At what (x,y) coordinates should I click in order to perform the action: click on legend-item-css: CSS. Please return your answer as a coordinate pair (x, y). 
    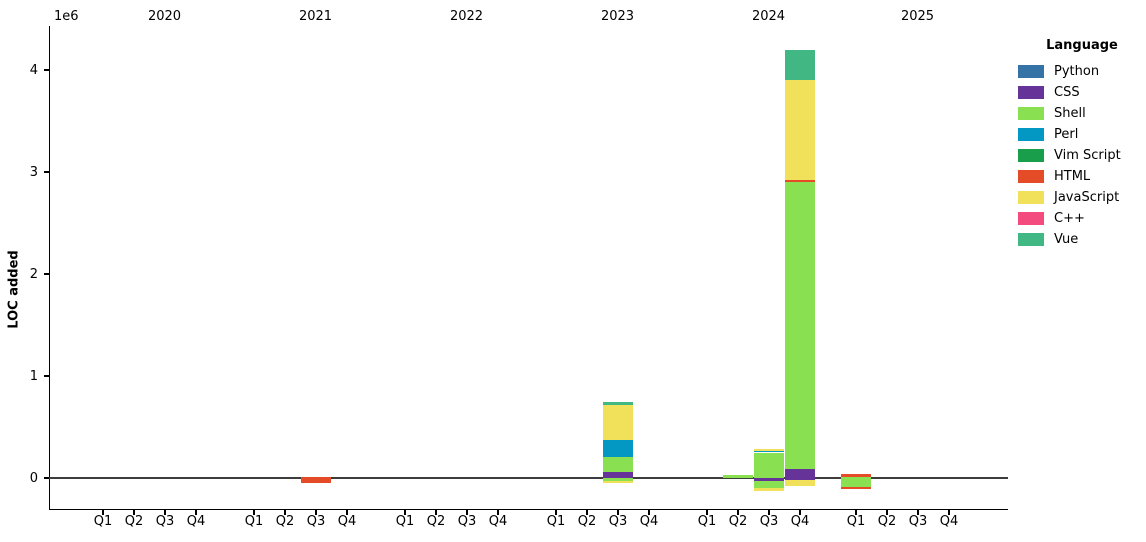
    Looking at the image, I should click on (1082, 92).